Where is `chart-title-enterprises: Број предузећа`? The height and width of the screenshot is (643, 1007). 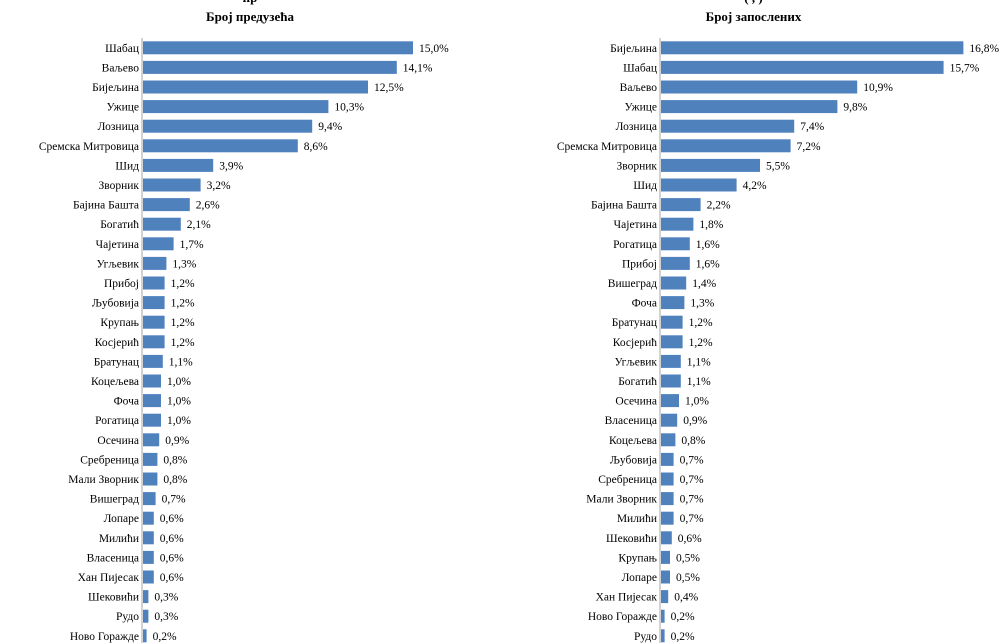 chart-title-enterprises: Број предузећа is located at coordinates (250, 16).